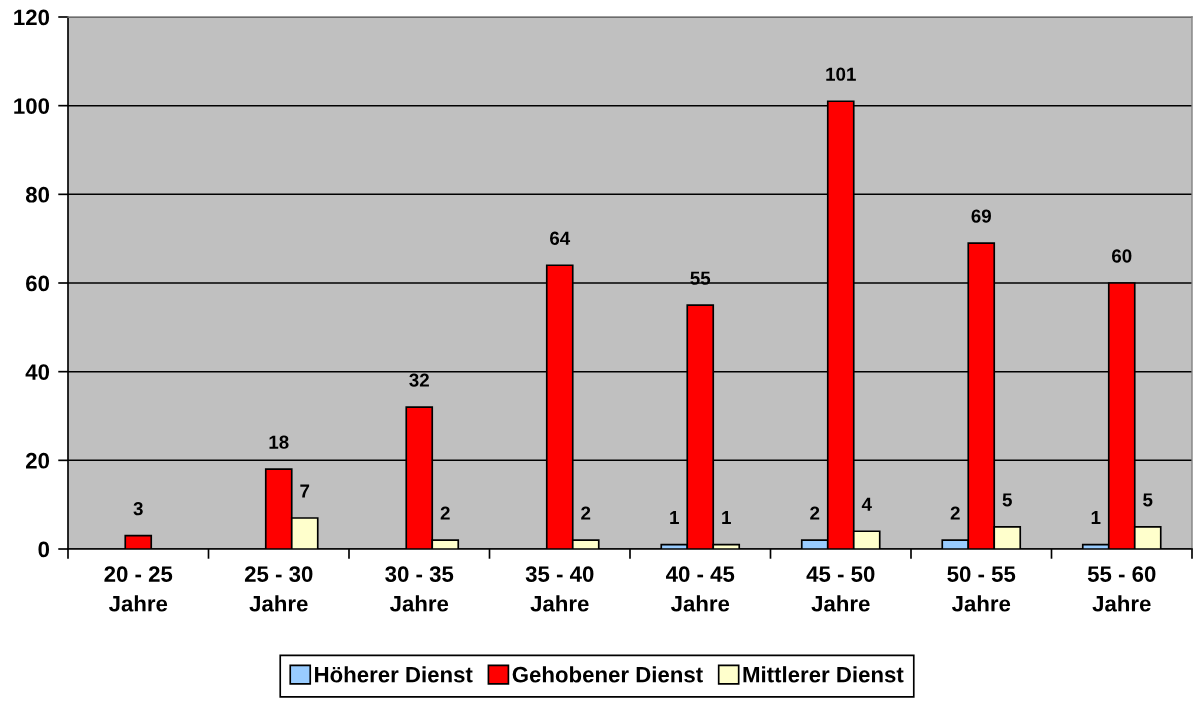  Describe the element at coordinates (419, 589) in the screenshot. I see `x-tick-label: 30 - 35 Jahre` at that location.